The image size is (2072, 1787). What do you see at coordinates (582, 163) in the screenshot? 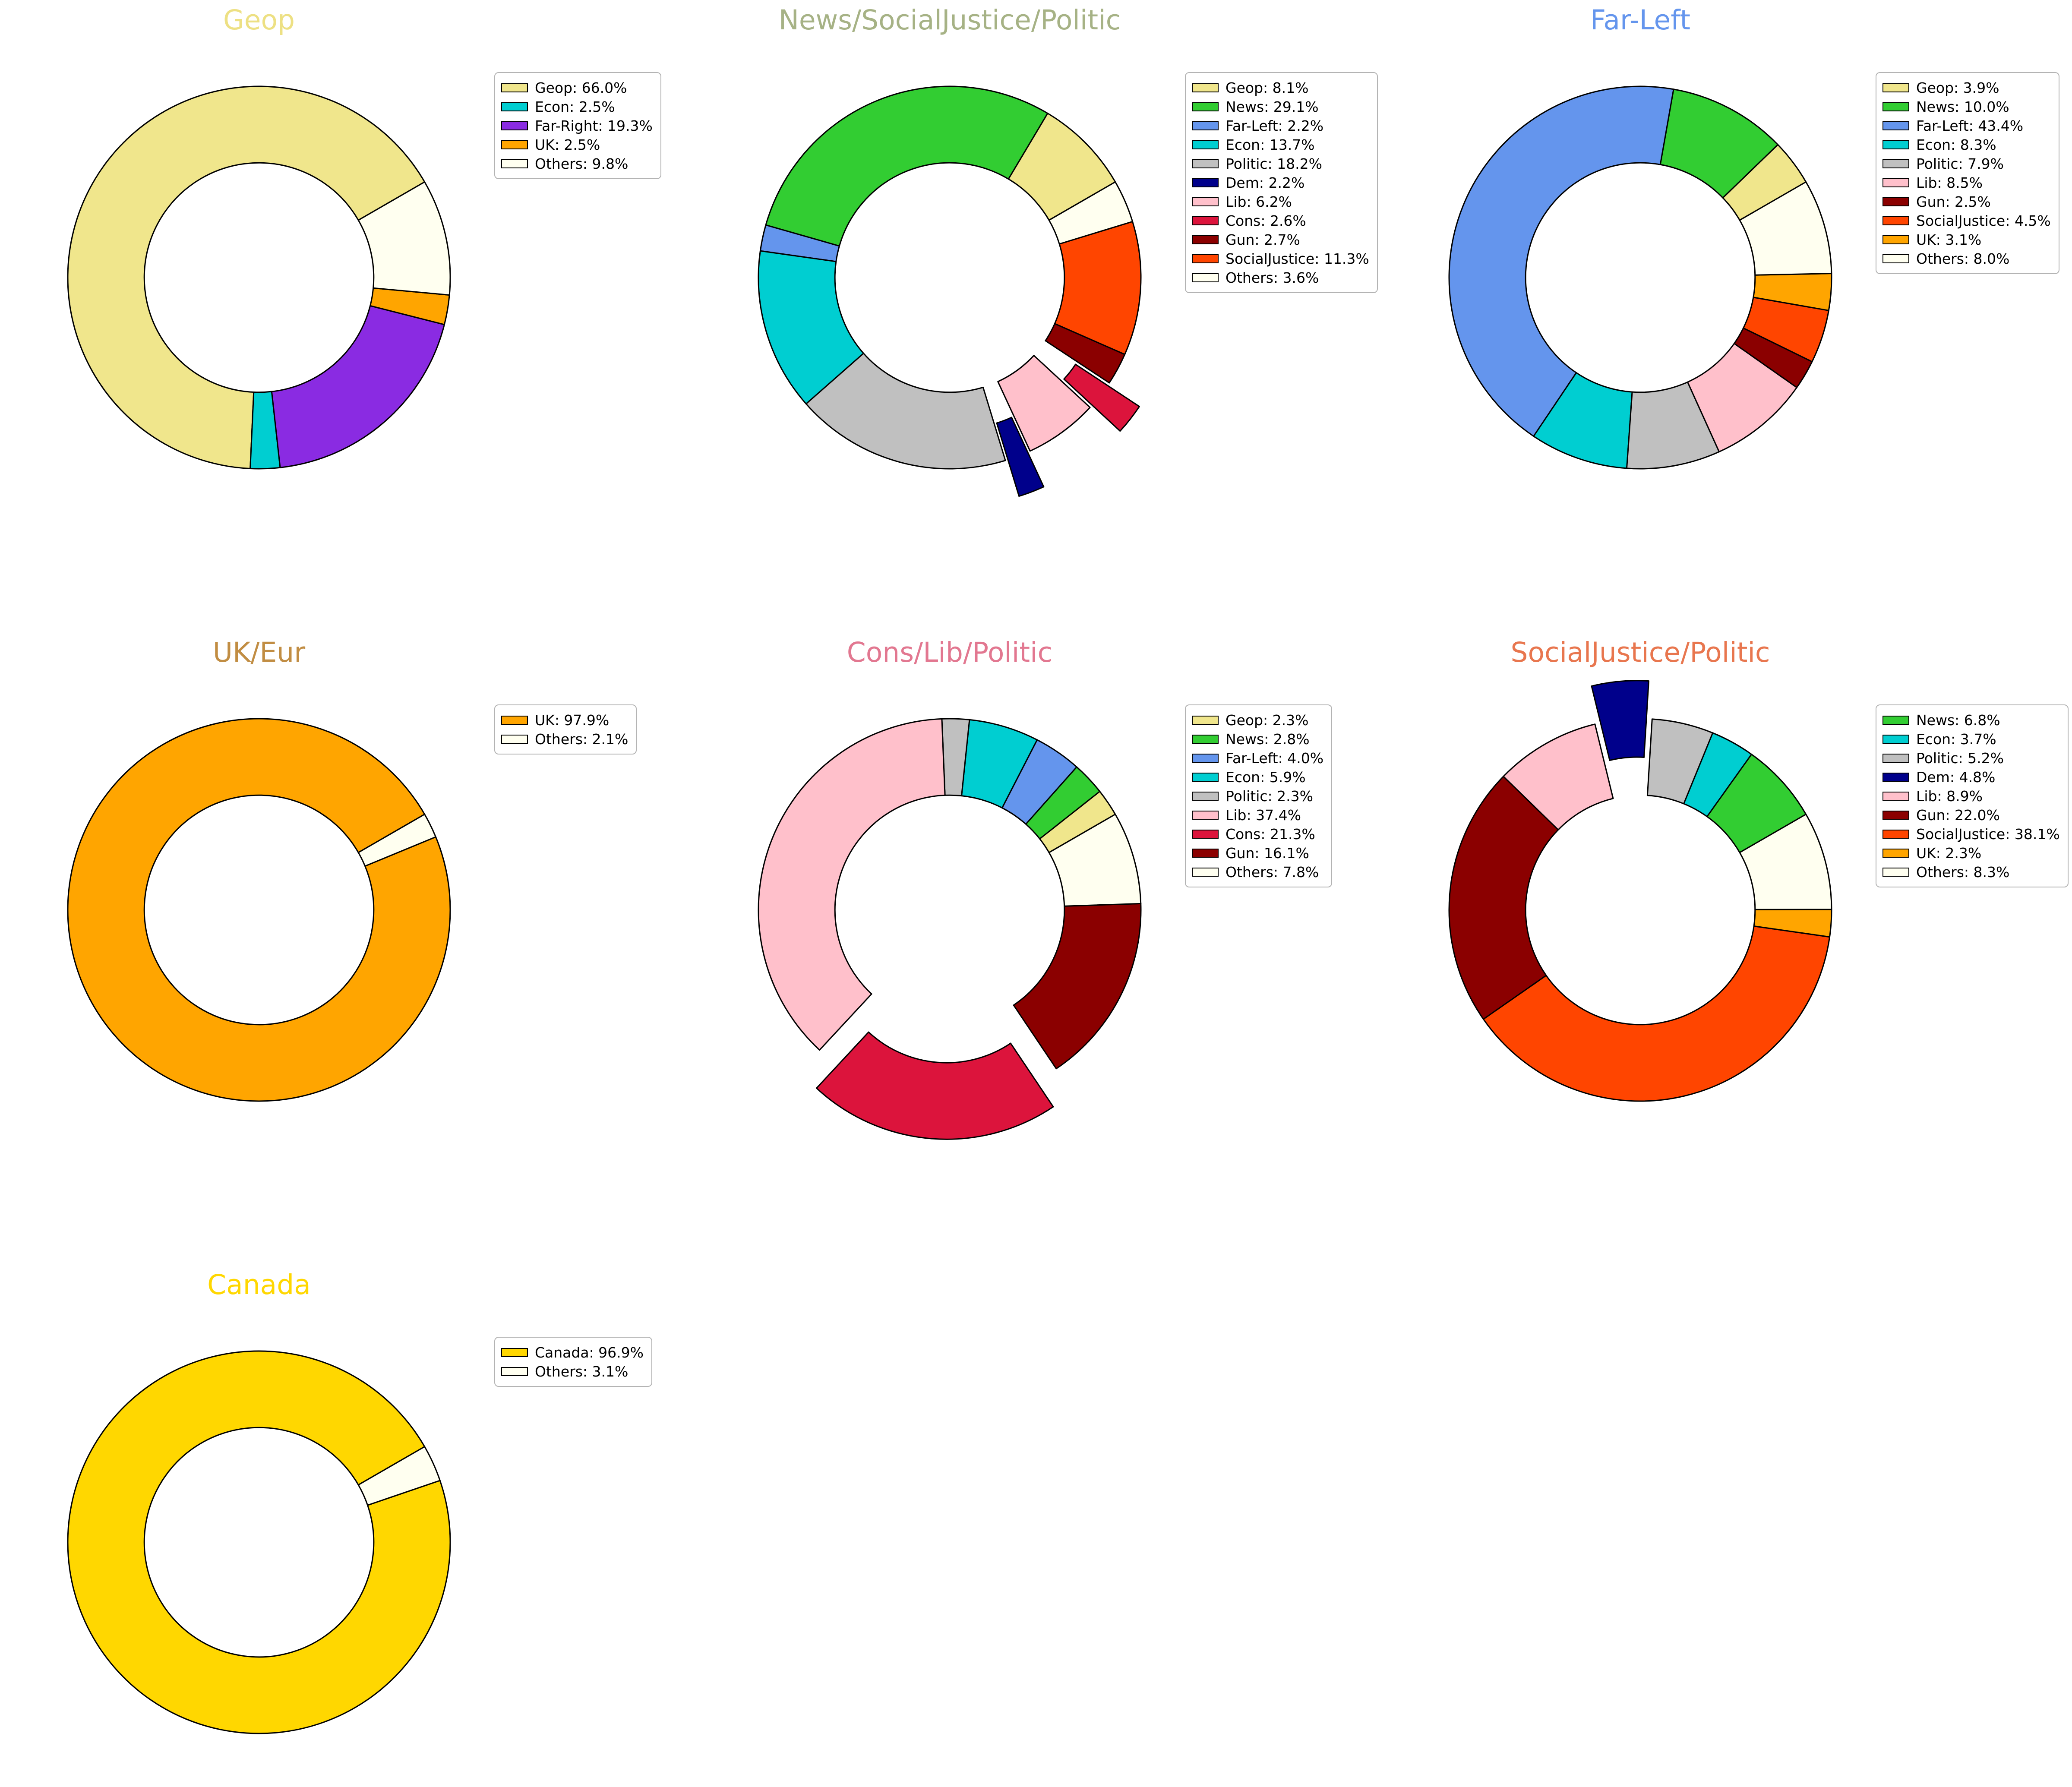
I see `legend-label: Others: 9.8%` at bounding box center [582, 163].